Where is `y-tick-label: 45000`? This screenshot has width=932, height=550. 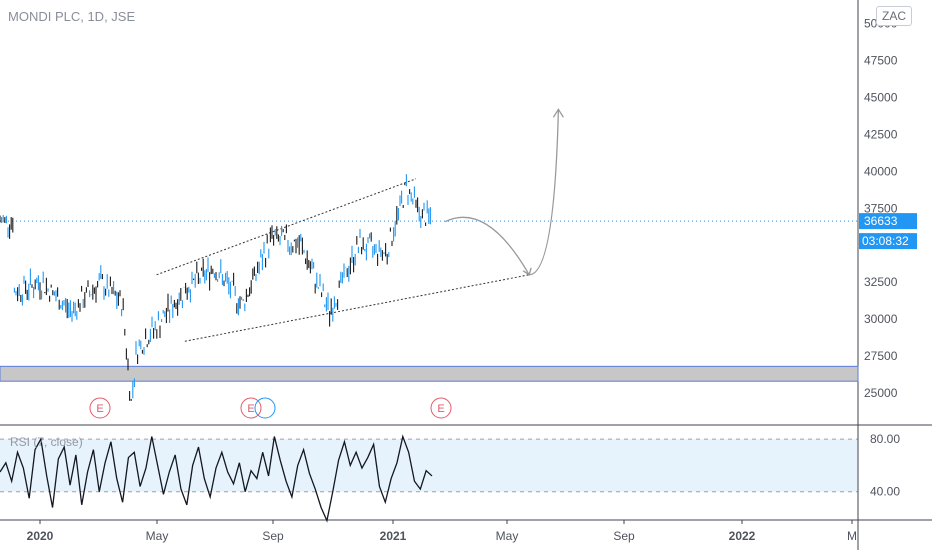 y-tick-label: 45000 is located at coordinates (881, 98).